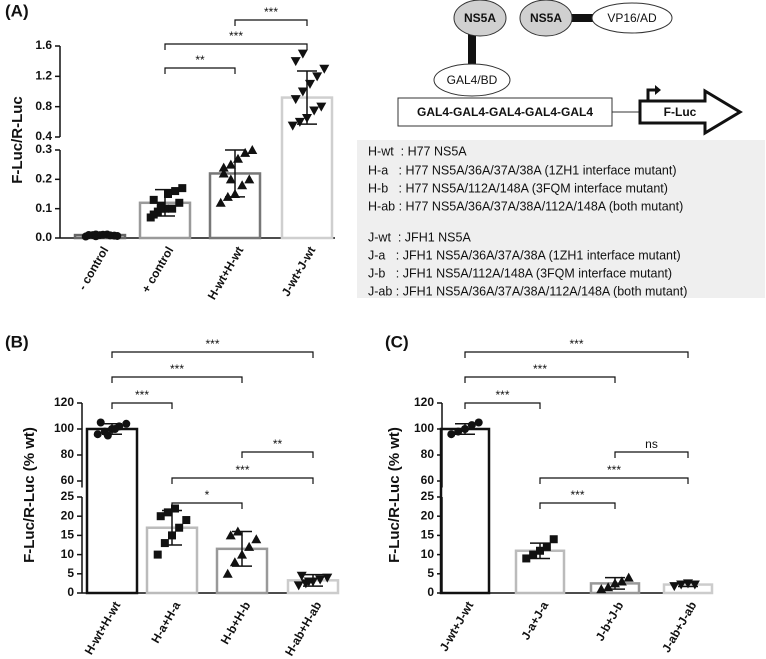 The image size is (766, 659). I want to click on legend-line: H-wt : H77 NS5A, so click(417, 151).